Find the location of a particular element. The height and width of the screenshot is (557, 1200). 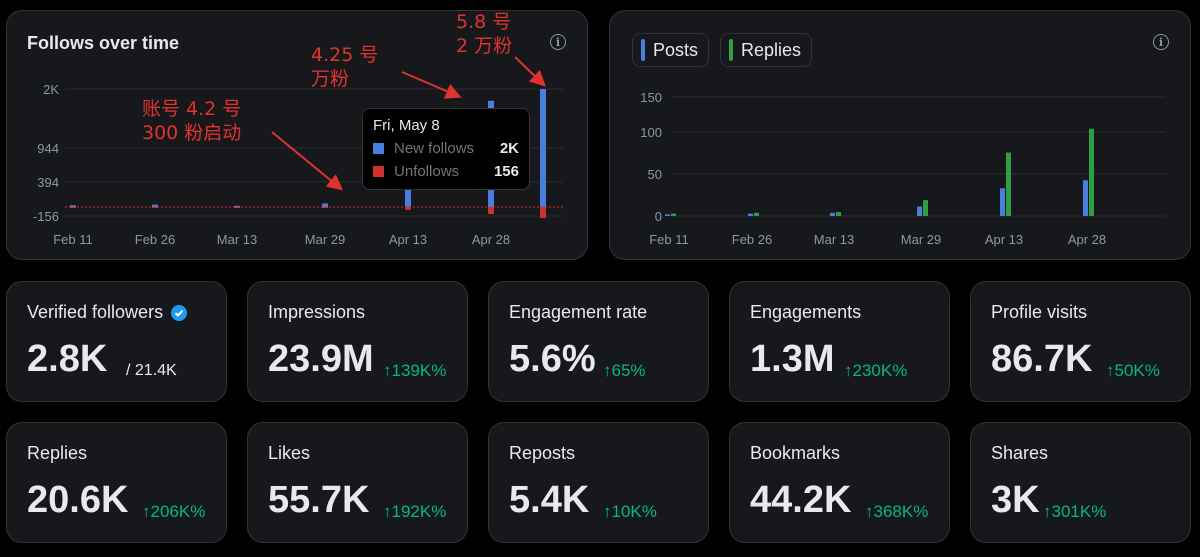

annotation-launch-line2: 300 粉启动 is located at coordinates (192, 133).